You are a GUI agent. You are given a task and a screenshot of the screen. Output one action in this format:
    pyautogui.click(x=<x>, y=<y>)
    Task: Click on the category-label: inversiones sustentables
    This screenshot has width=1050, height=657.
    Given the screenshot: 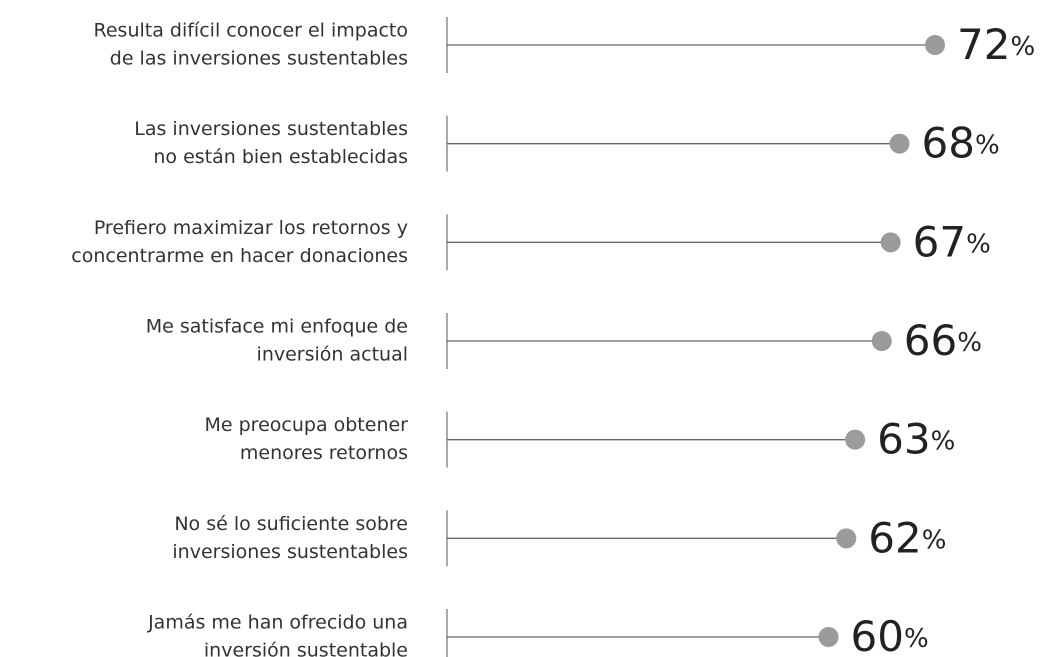 What is the action you would take?
    pyautogui.click(x=290, y=552)
    